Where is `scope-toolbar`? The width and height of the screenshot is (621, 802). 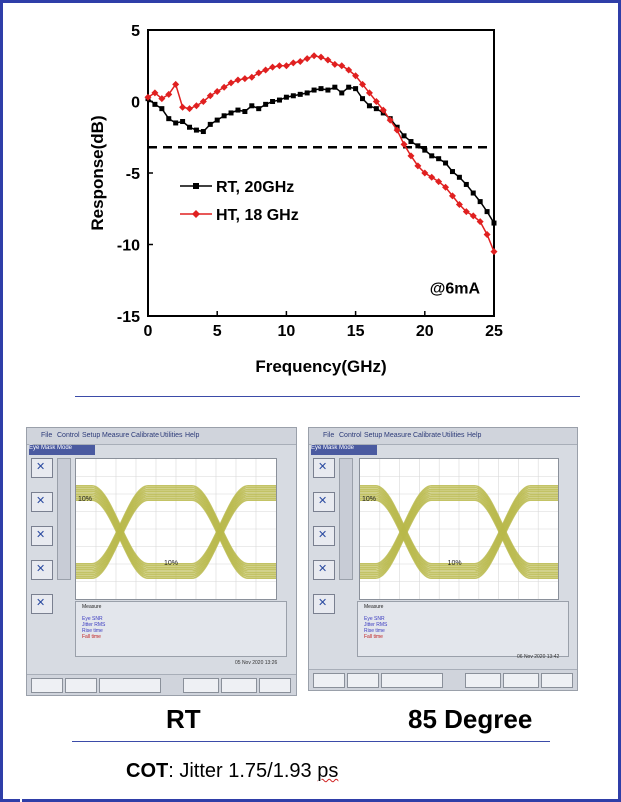
scope-toolbar is located at coordinates (43, 543).